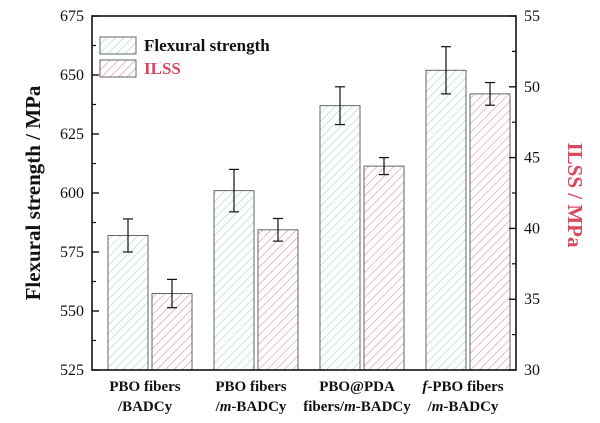  I want to click on left-tick-label: 550, so click(72, 311).